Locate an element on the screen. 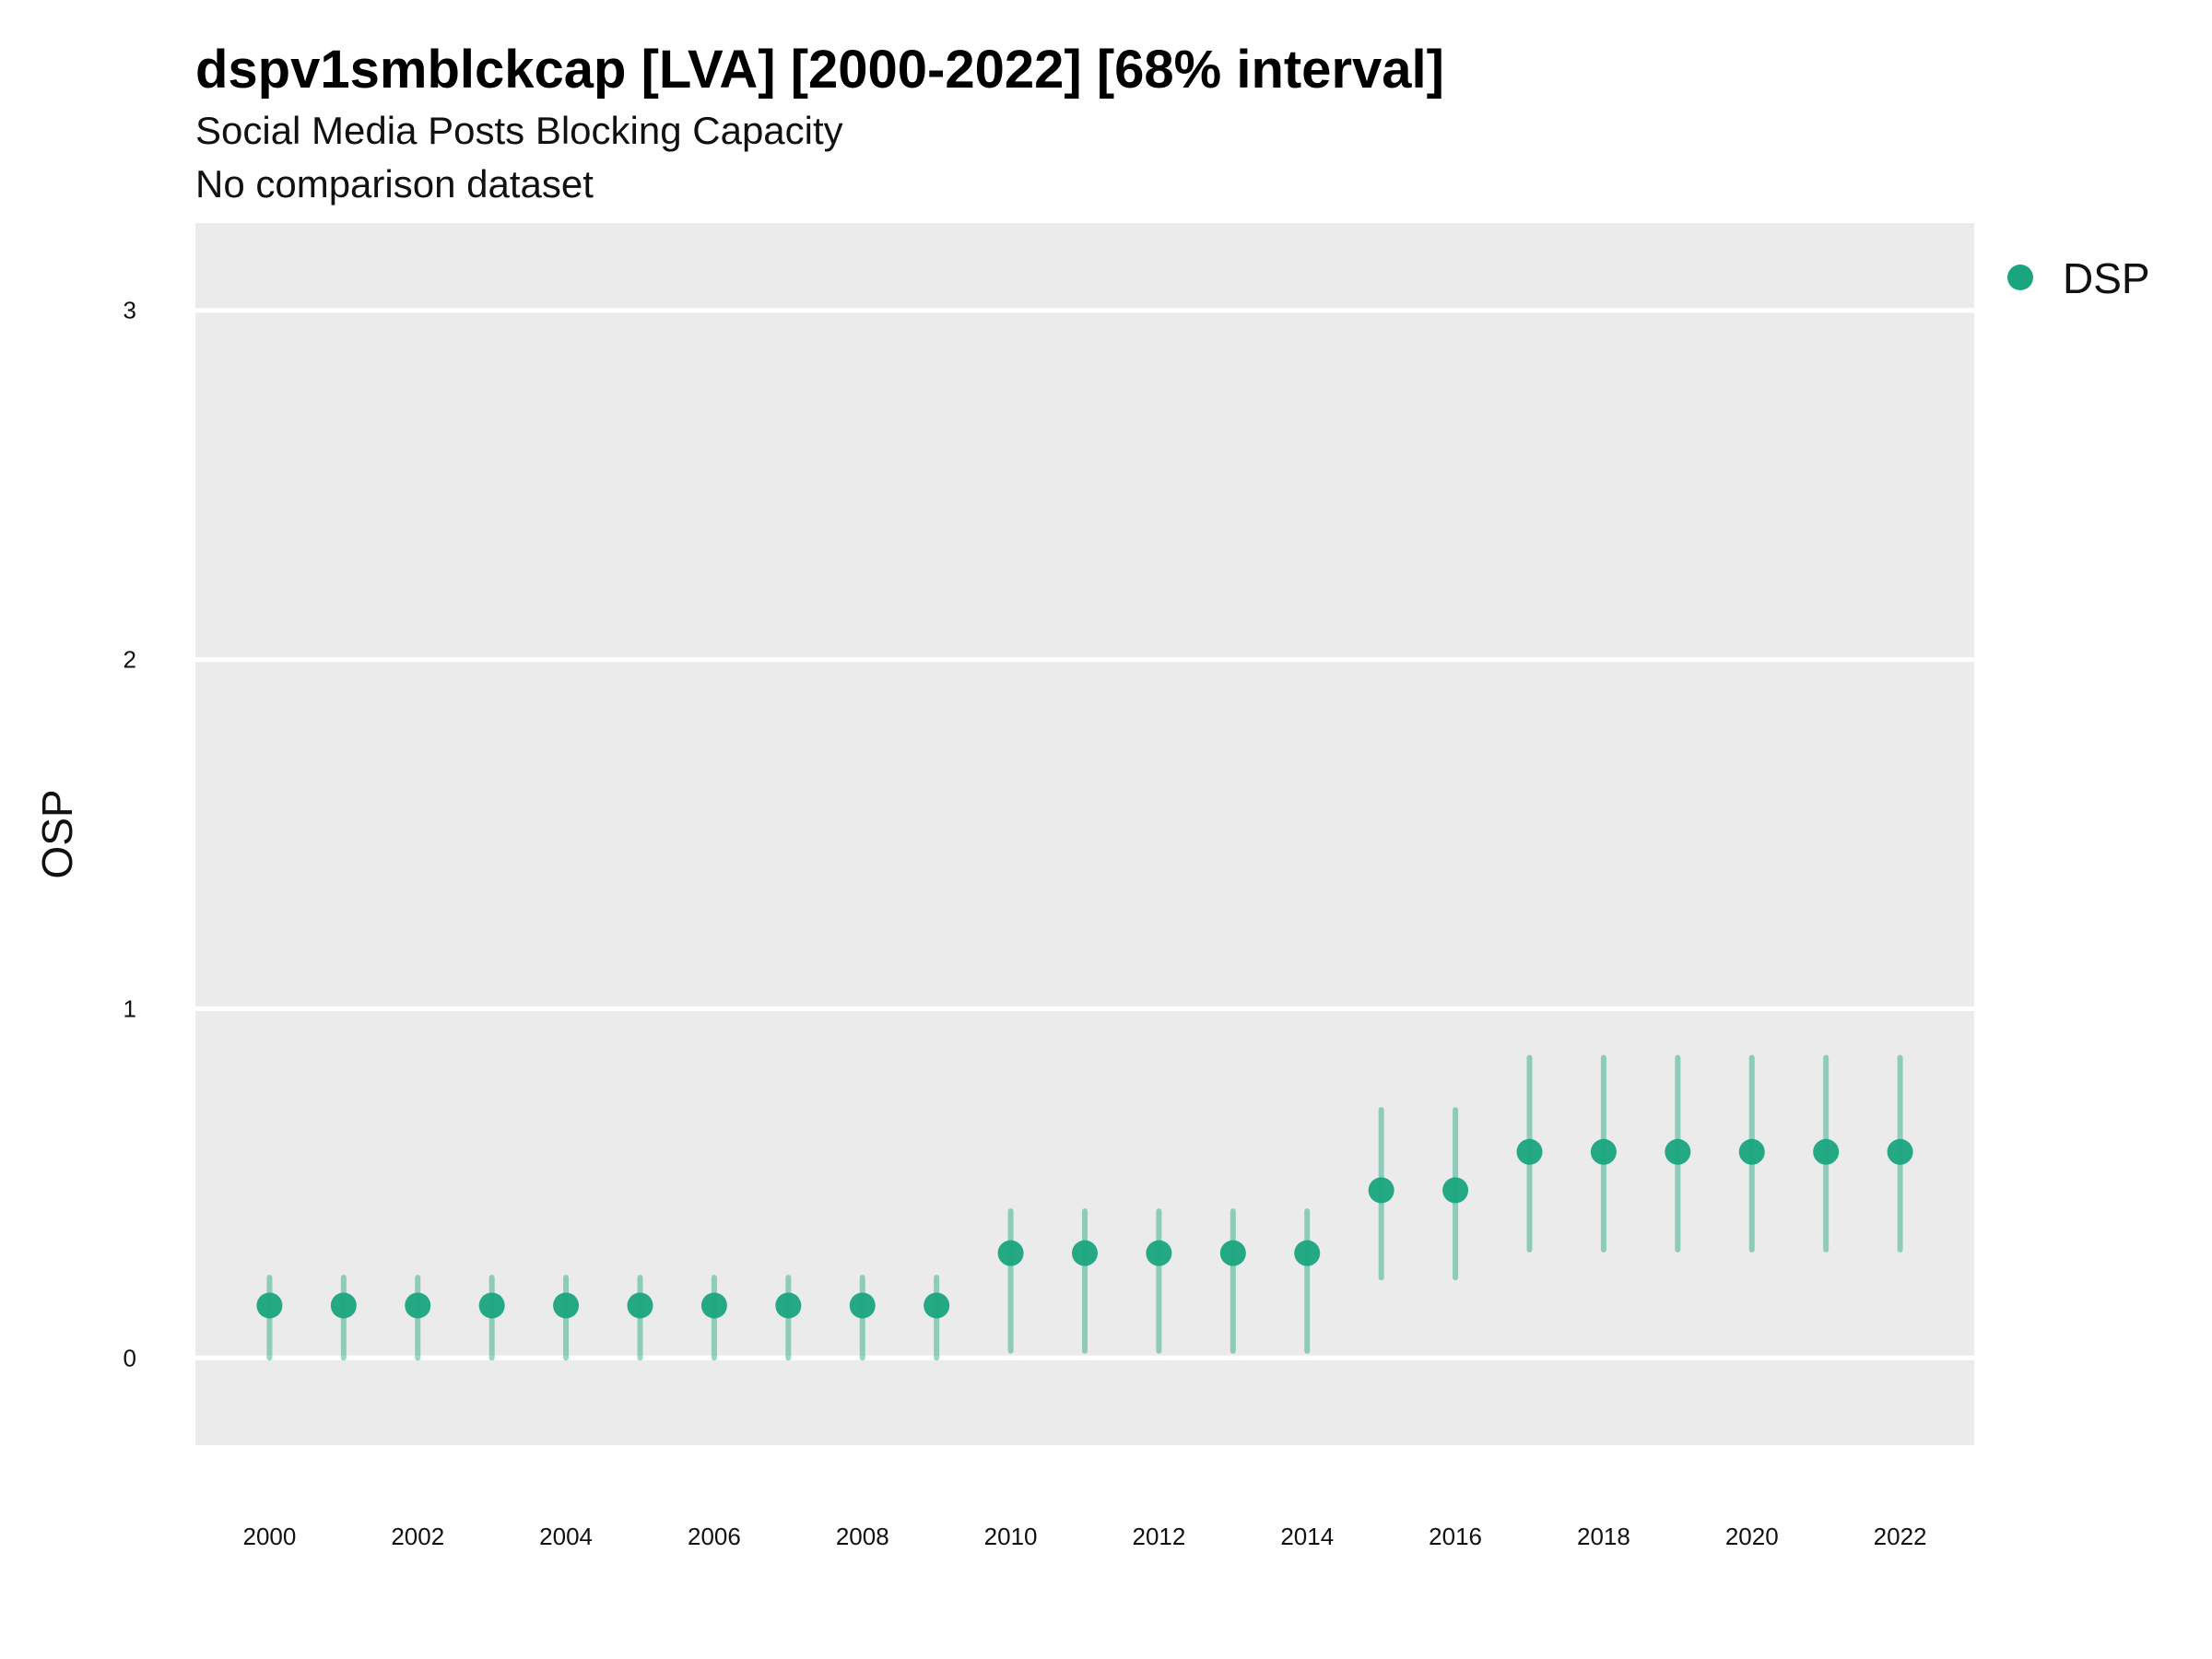 This screenshot has width=2212, height=1659. y-tick-label: 3 is located at coordinates (130, 310).